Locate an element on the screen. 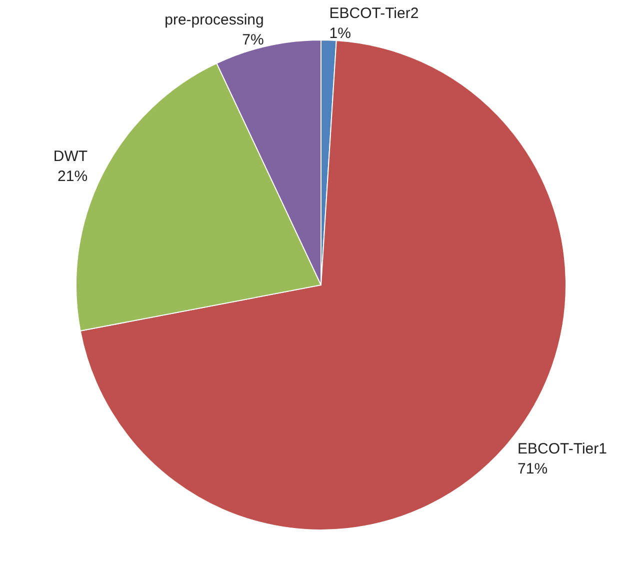 This screenshot has height=570, width=642. data-label: 21% is located at coordinates (73, 177).